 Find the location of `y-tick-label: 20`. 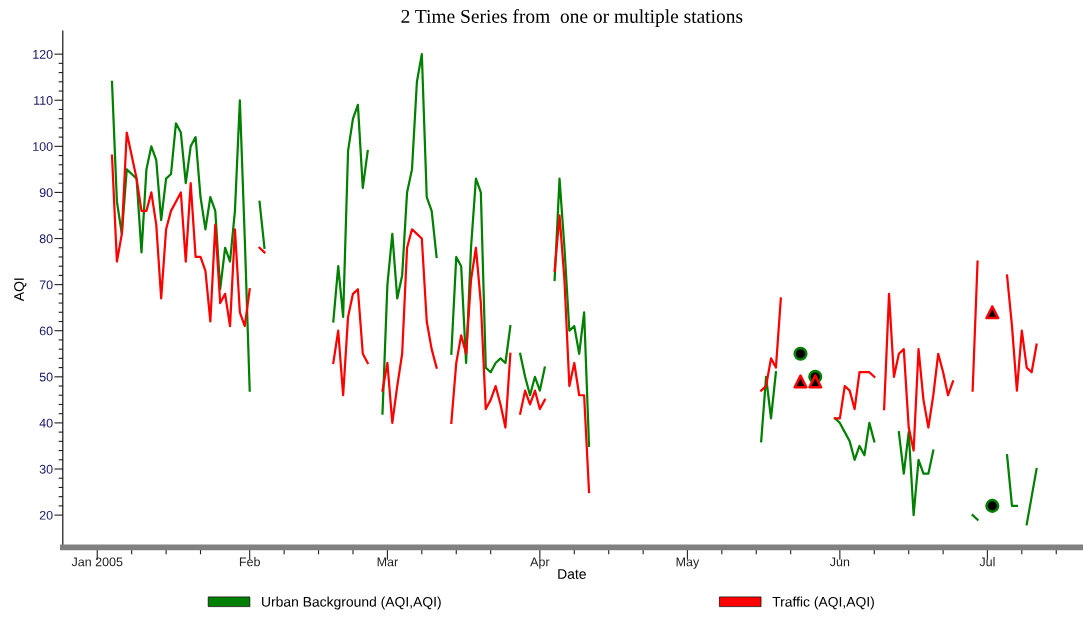

y-tick-label: 20 is located at coordinates (46, 515).